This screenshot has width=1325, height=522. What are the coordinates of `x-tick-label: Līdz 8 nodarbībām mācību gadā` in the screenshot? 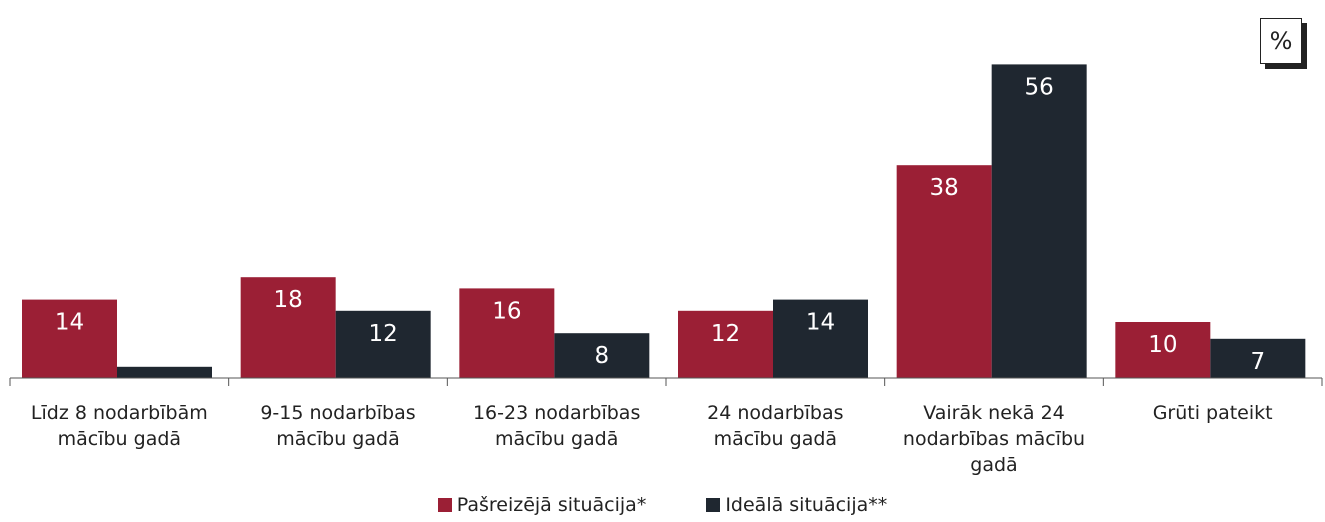 It's located at (119, 426).